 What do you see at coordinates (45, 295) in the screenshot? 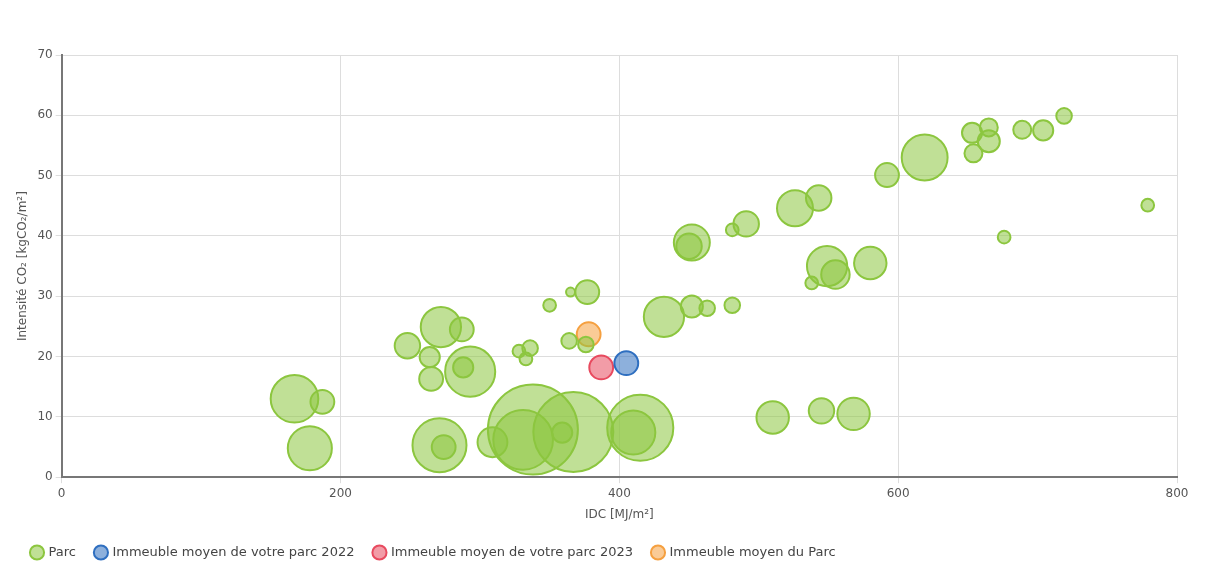
I see `y-tick-label: 30` at bounding box center [45, 295].